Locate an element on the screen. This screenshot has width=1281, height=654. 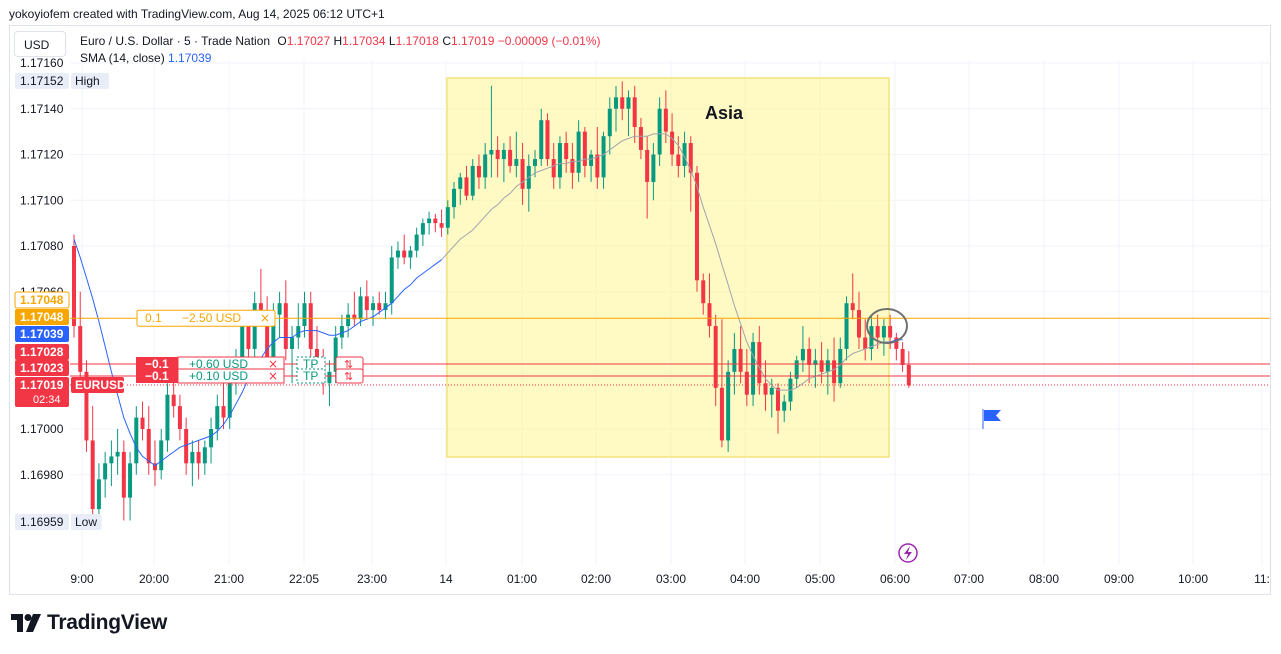
time-tick-label: 11: is located at coordinates (1262, 579).